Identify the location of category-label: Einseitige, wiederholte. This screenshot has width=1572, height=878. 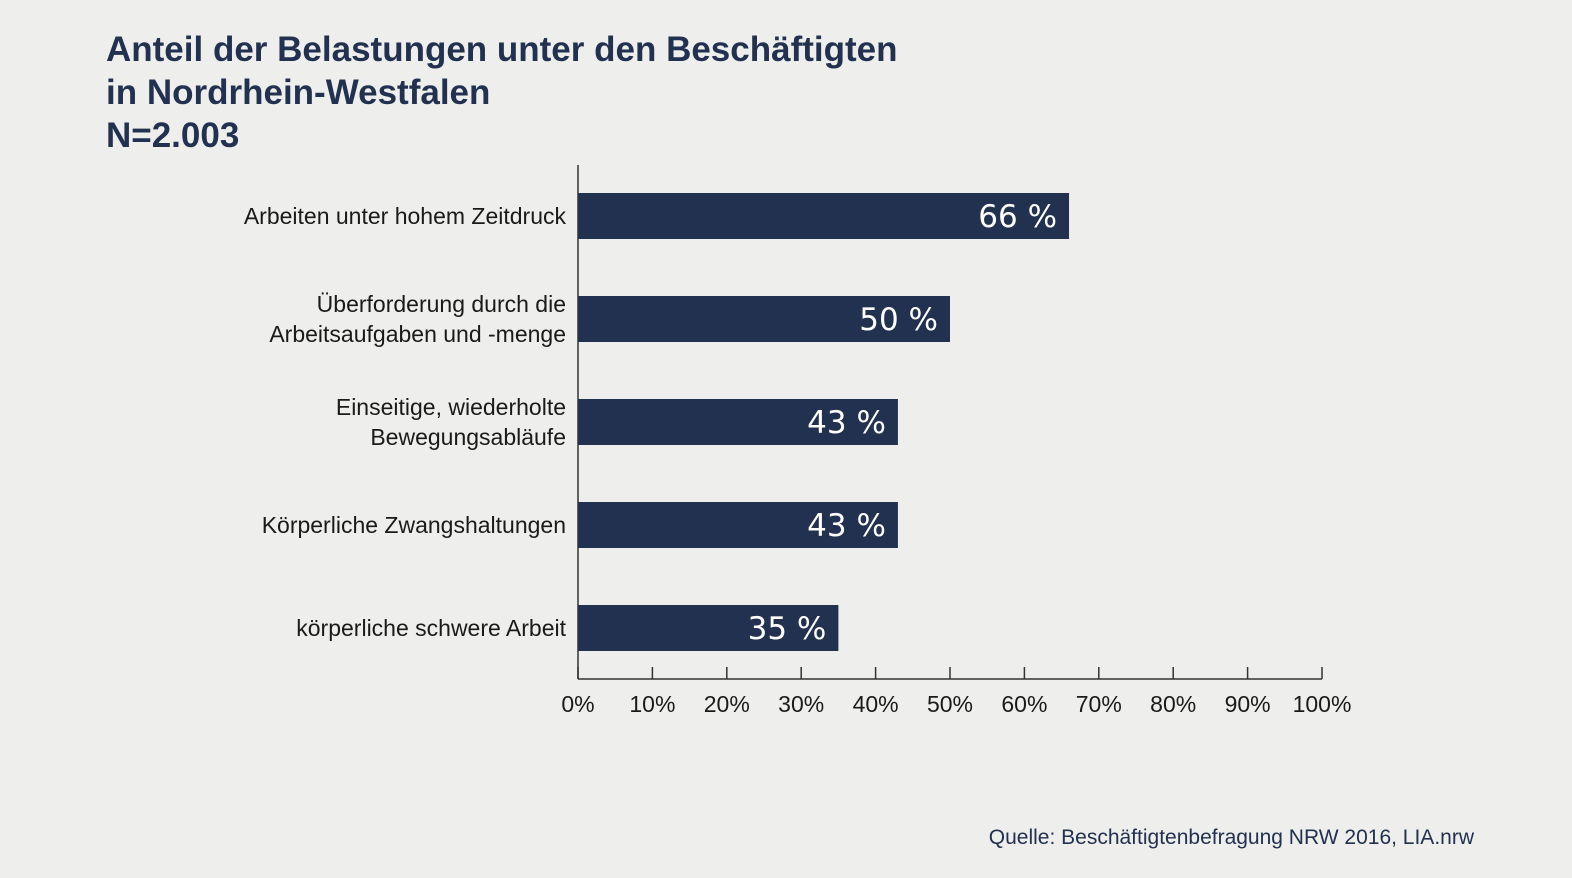
(451, 407).